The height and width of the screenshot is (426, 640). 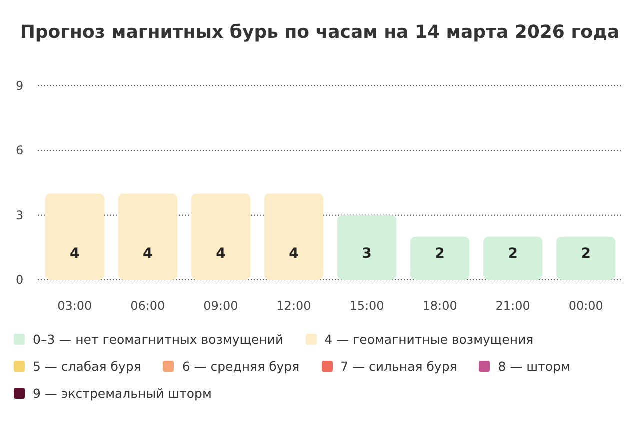 I want to click on x-tick-label: 03:00, so click(x=75, y=306).